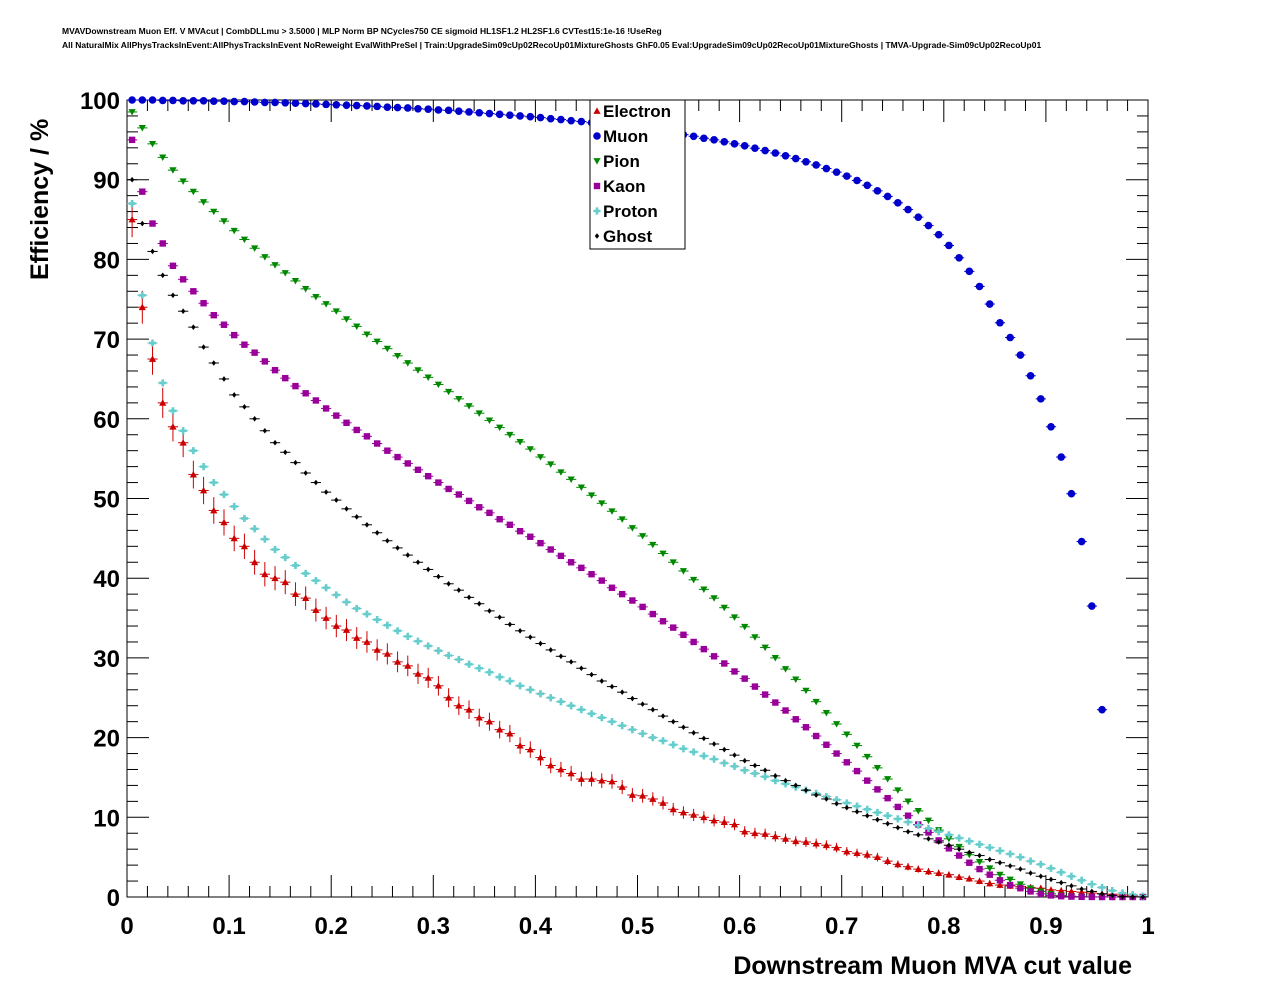 This screenshot has width=1276, height=996. I want to click on y-tick-label: 70, so click(106, 340).